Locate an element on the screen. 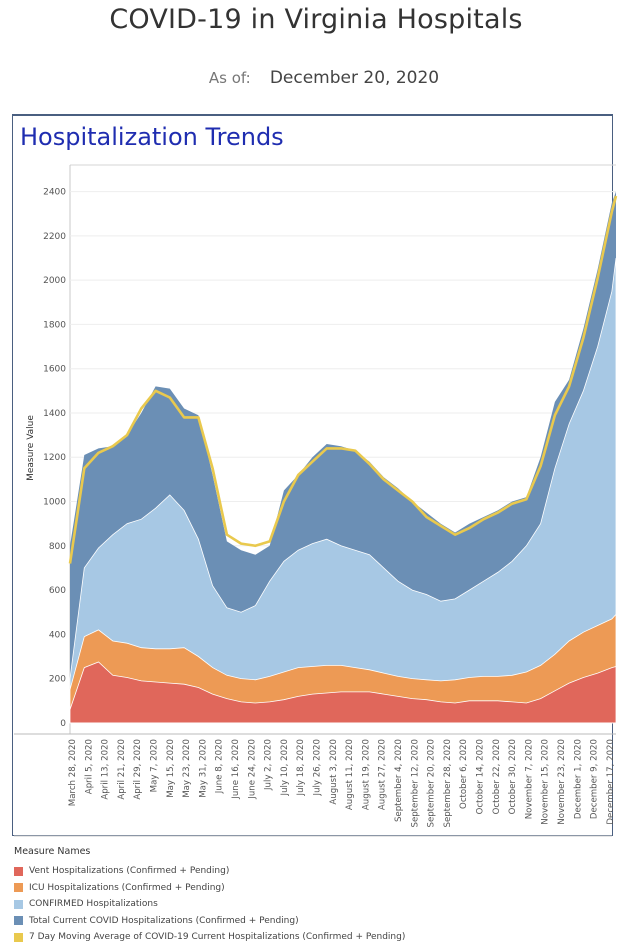 This screenshot has width=620, height=946. x-tick-label: March 28, 2020 is located at coordinates (73, 772).